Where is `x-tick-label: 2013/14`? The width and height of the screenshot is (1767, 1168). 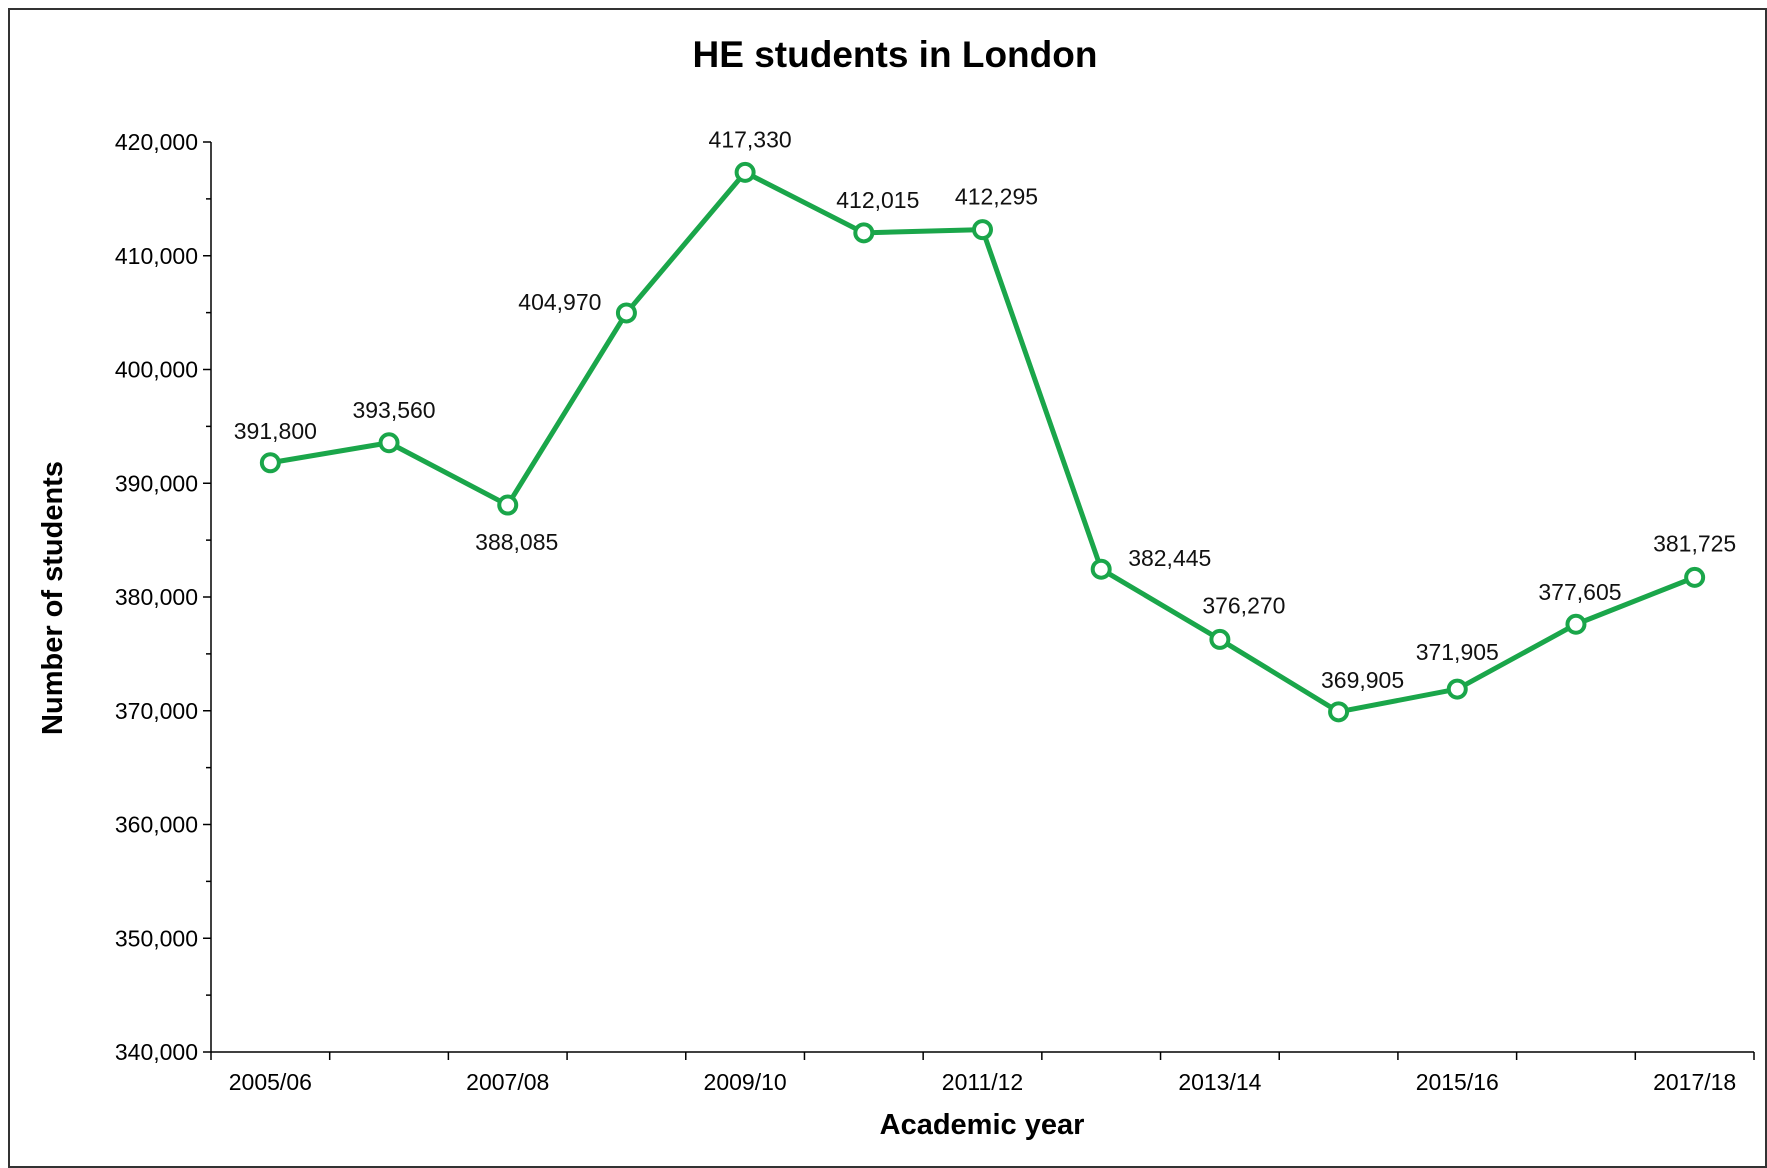
x-tick-label: 2013/14 is located at coordinates (1219, 1082).